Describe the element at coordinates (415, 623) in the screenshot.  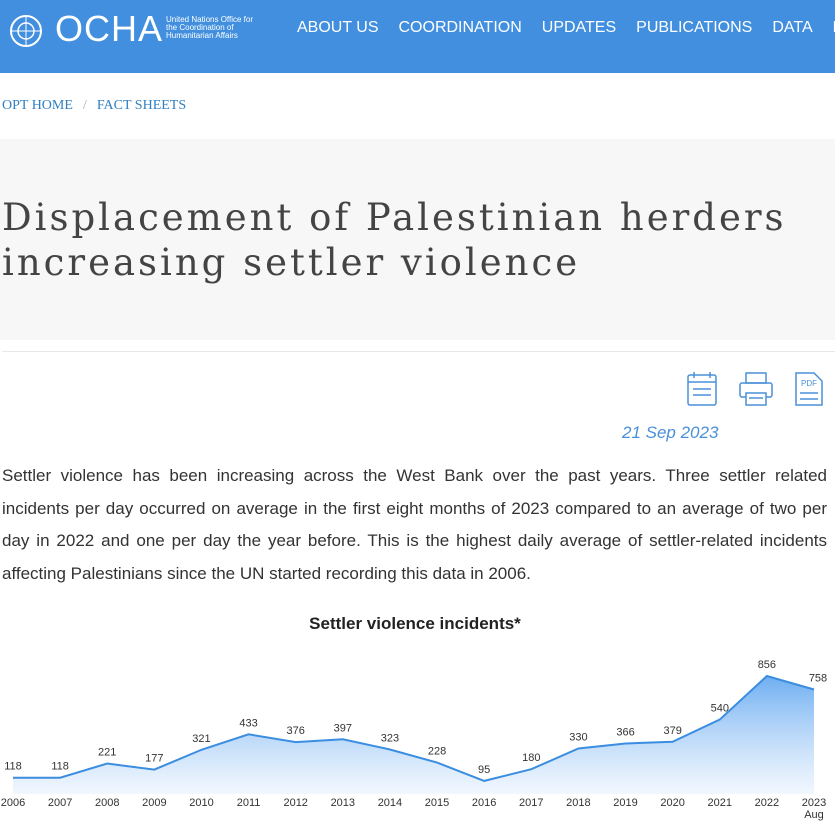
I see `chart-title: Settler violence incidents*` at that location.